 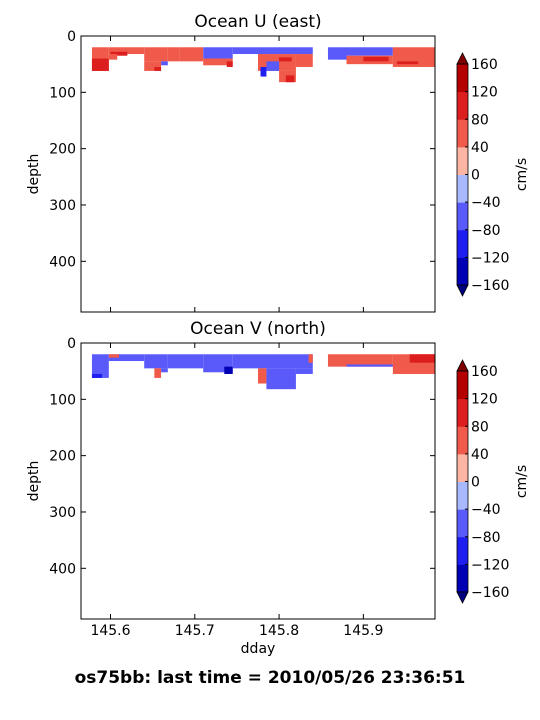 What do you see at coordinates (62, 513) in the screenshot?
I see `y-tick-label-3: 300` at bounding box center [62, 513].